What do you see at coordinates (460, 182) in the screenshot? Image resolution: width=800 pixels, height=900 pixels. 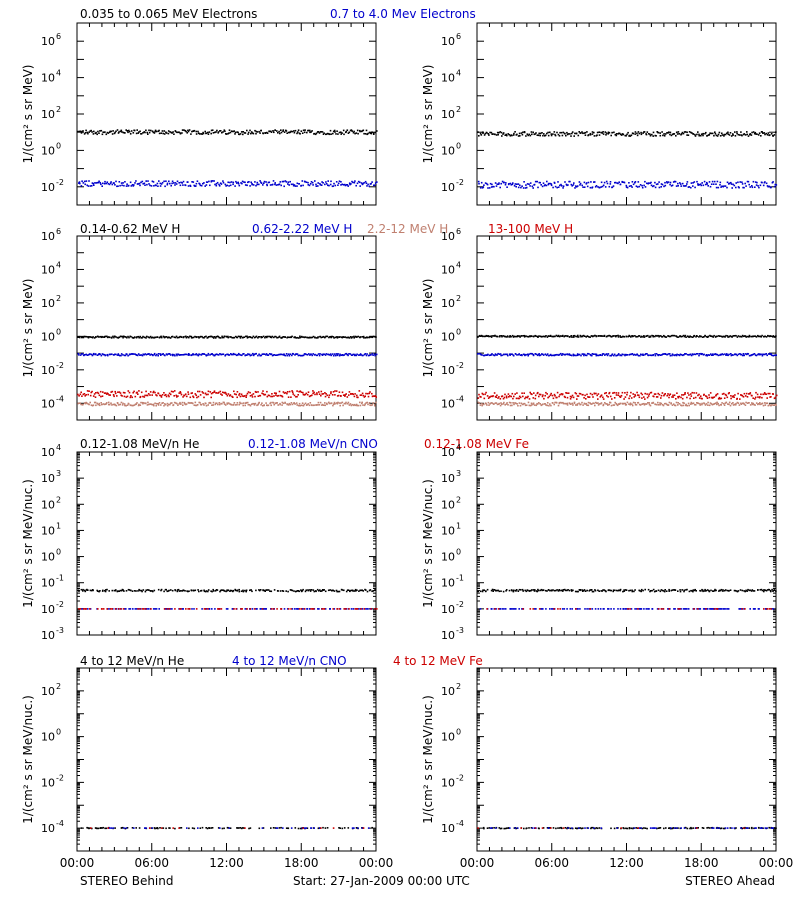 I see `y-tick-label-exponent: -2` at bounding box center [460, 182].